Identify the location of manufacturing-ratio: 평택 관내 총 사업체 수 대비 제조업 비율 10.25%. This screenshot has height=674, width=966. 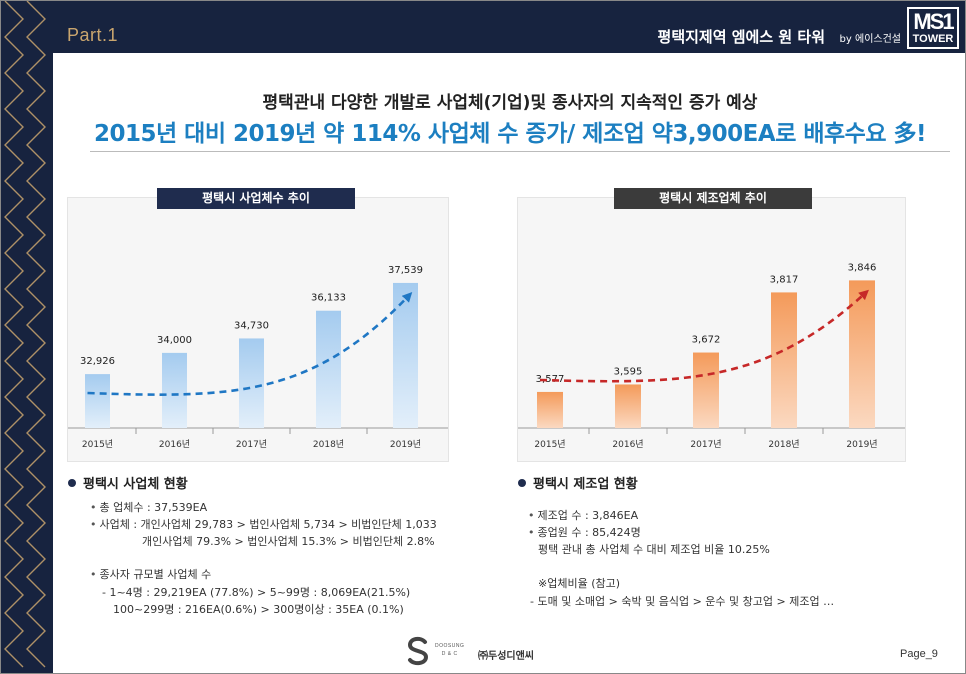
(654, 549).